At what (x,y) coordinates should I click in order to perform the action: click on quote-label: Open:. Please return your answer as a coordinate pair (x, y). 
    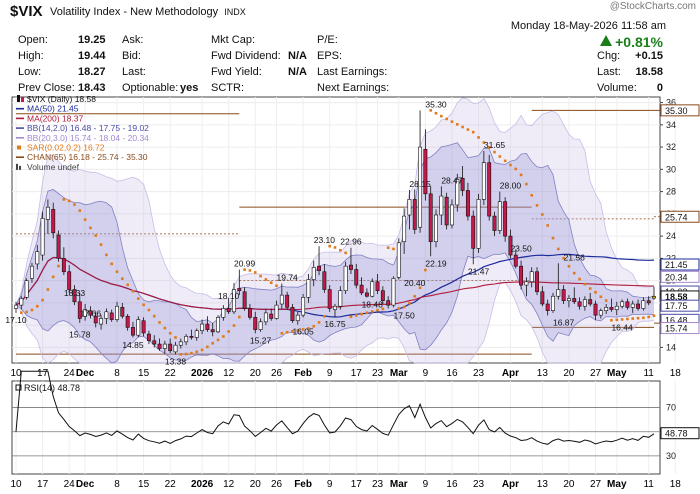
    Looking at the image, I should click on (33, 40).